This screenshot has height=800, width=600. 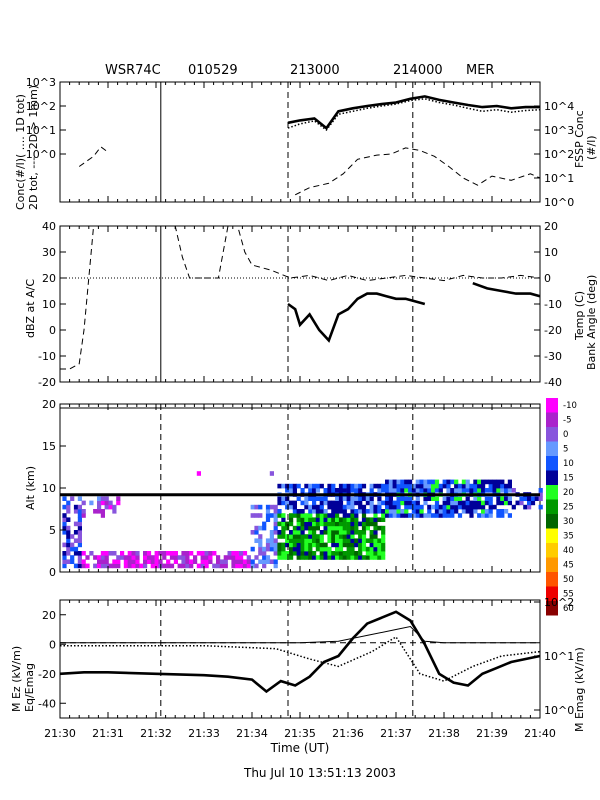 I want to click on panel-4-left-tick-label: 0, so click(x=52, y=644).